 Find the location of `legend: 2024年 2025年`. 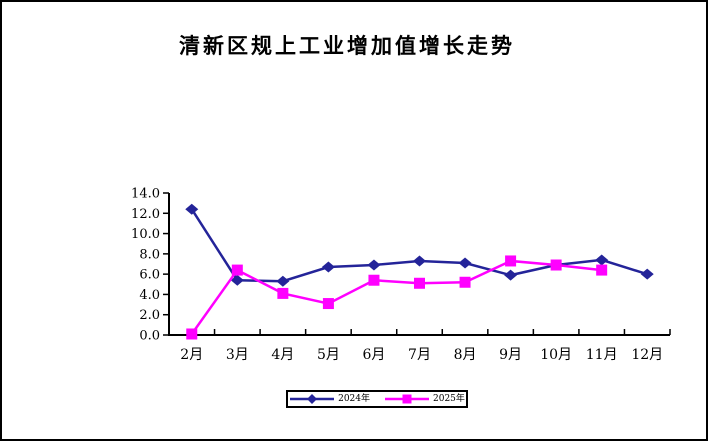

legend: 2024年 2025年 is located at coordinates (377, 399).